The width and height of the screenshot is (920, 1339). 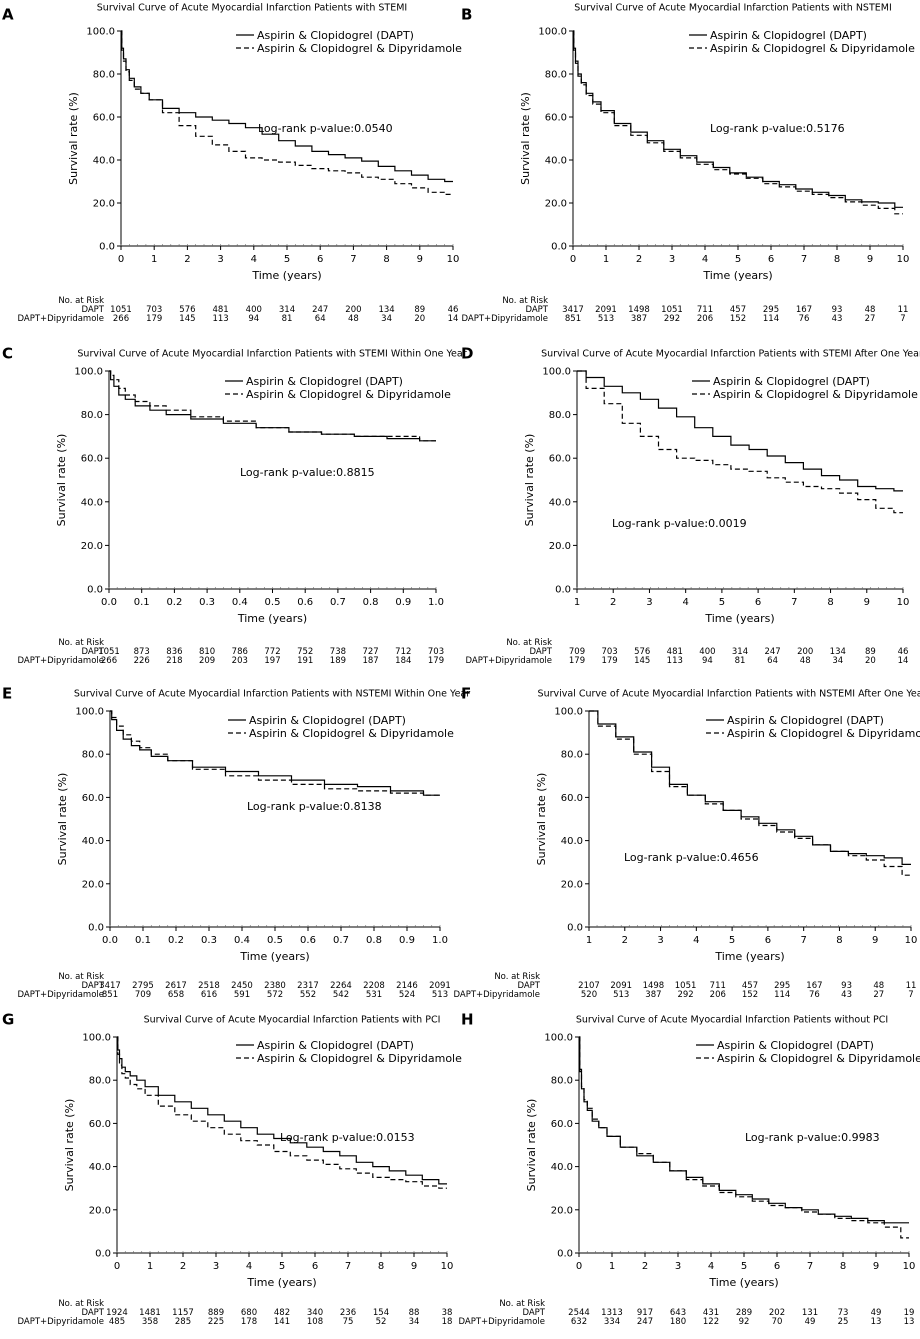 What do you see at coordinates (685, 995) in the screenshot?
I see `risk-value: 292` at bounding box center [685, 995].